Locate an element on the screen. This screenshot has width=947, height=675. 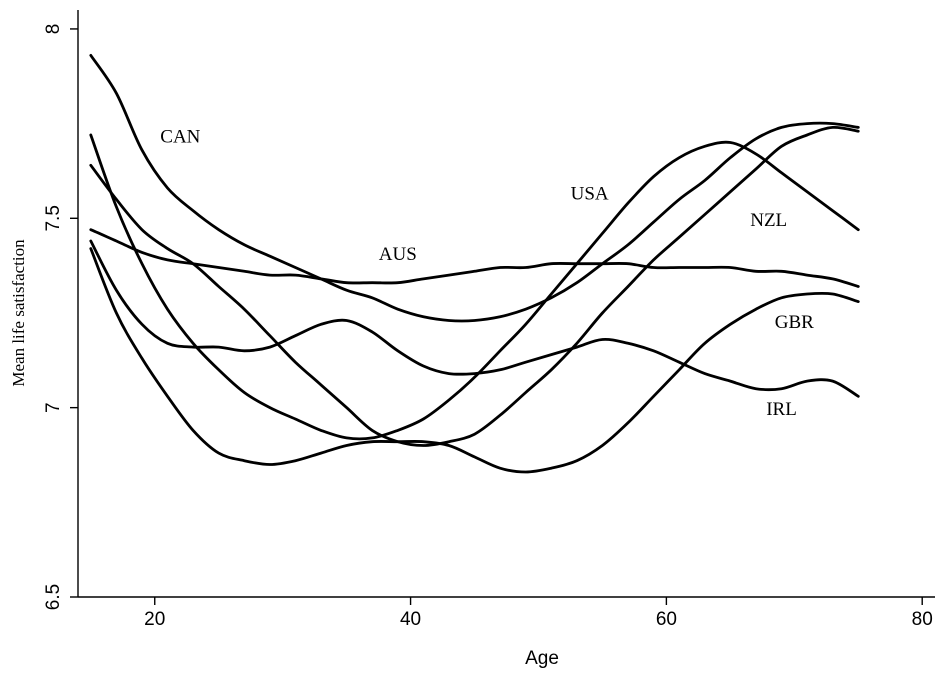
series-label-nzl: NZL is located at coordinates (768, 220).